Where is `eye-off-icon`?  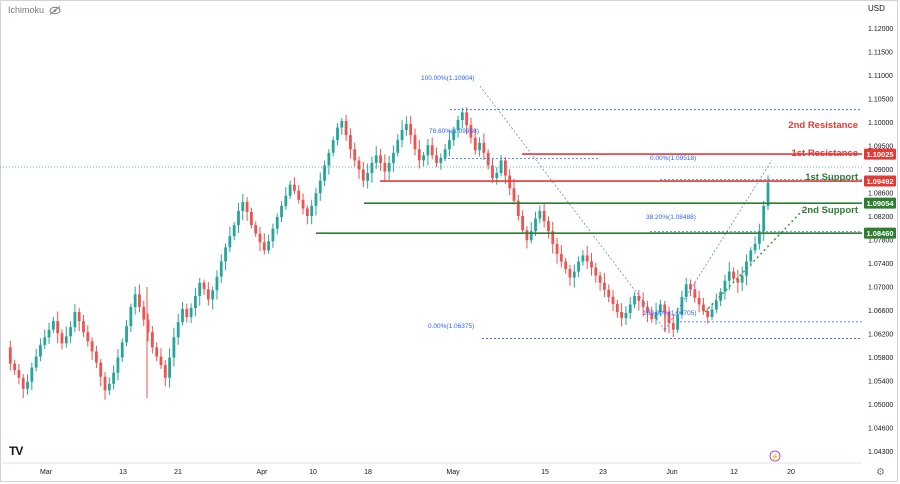 eye-off-icon is located at coordinates (55, 10).